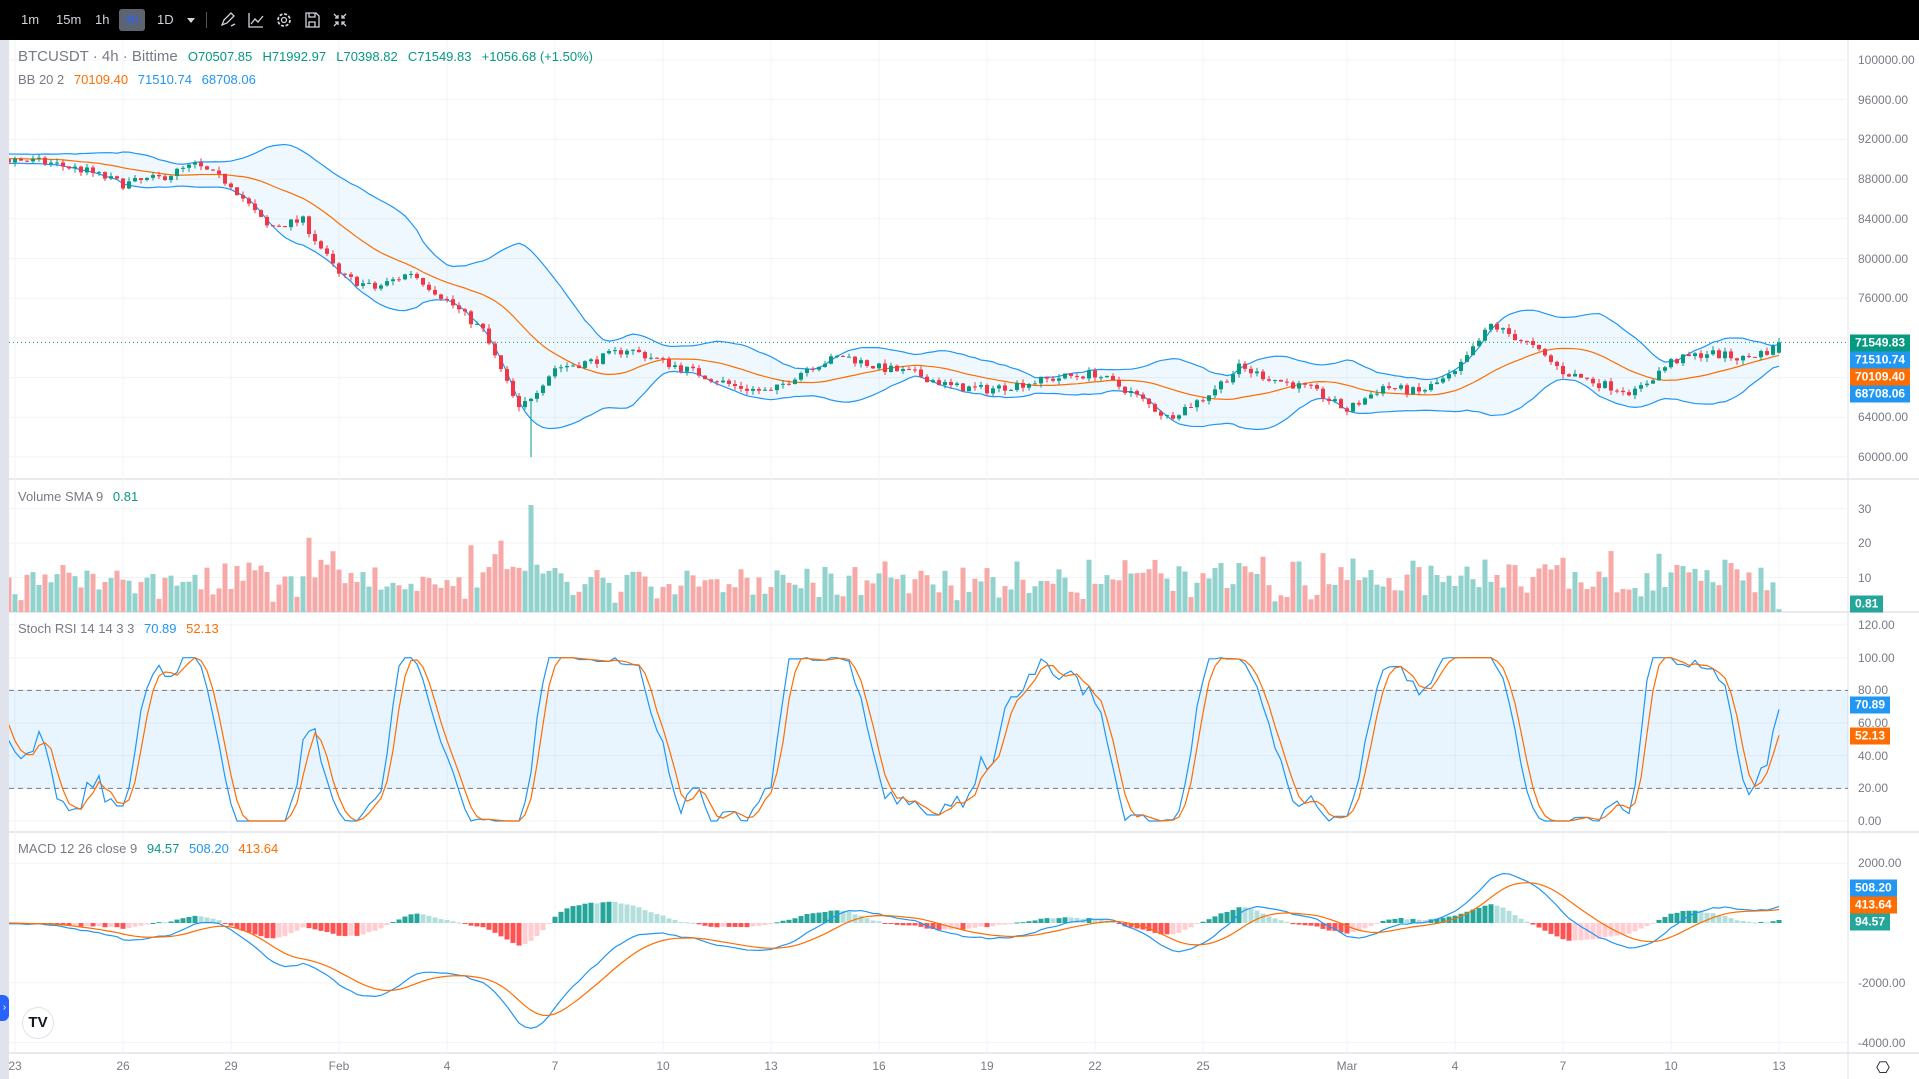 The image size is (1919, 1079). I want to click on settings-gear-icon, so click(284, 20).